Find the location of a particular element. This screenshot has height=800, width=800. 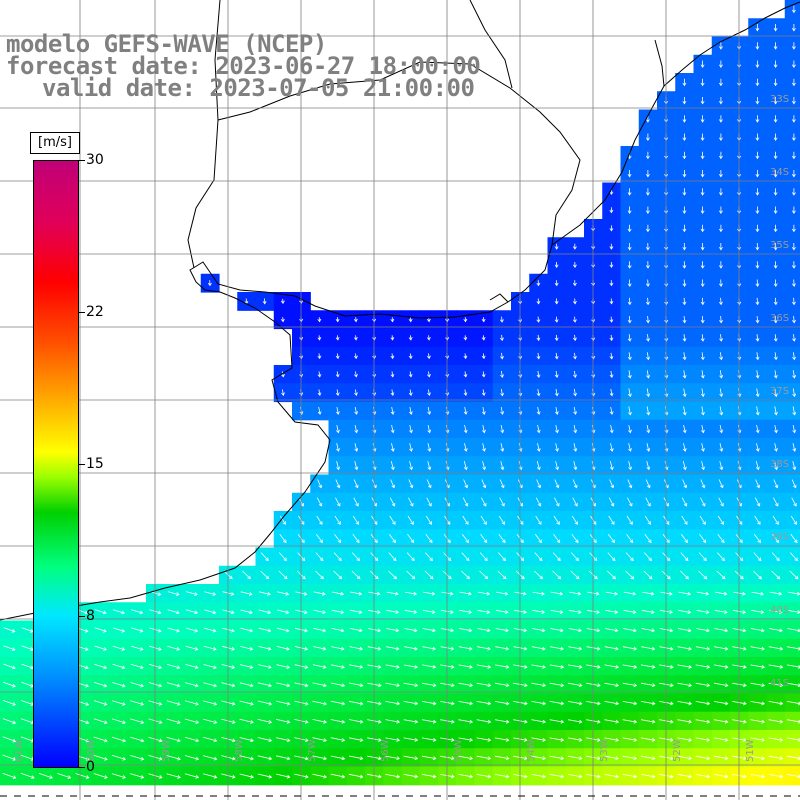

latitude-label: 36S is located at coordinates (779, 318).